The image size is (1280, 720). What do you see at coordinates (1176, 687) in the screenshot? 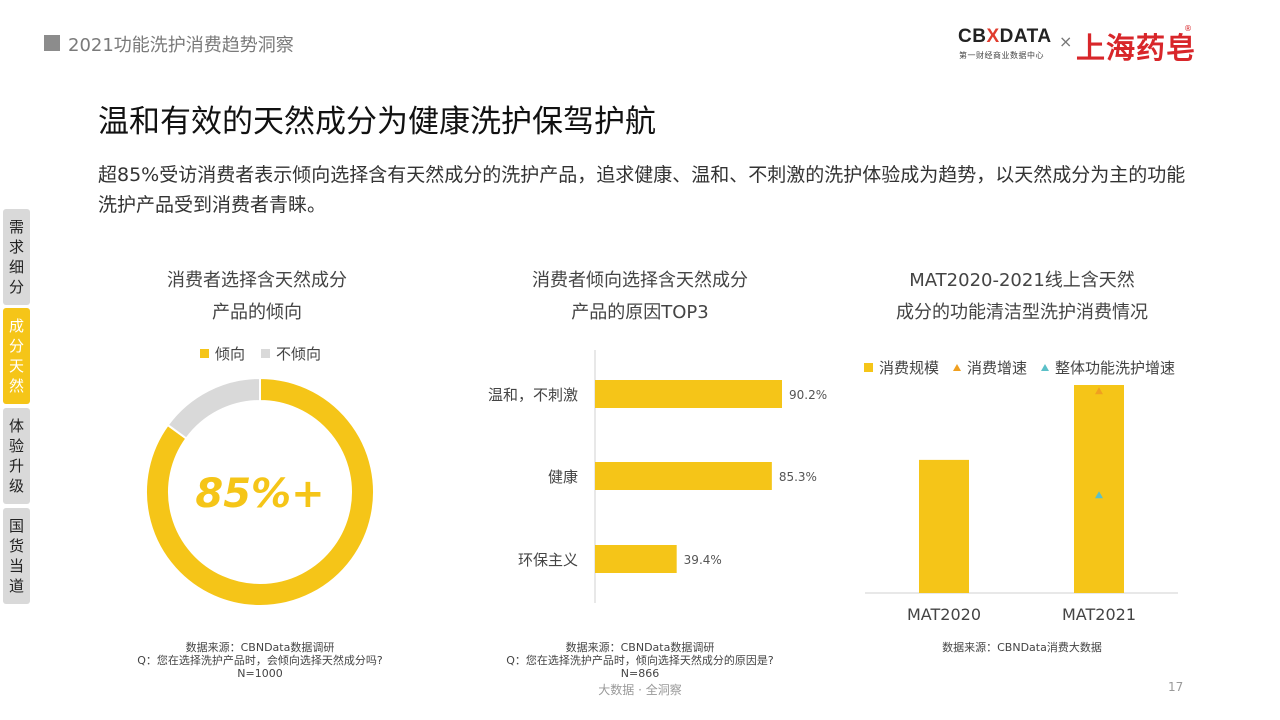
I see `page-number: 17` at bounding box center [1176, 687].